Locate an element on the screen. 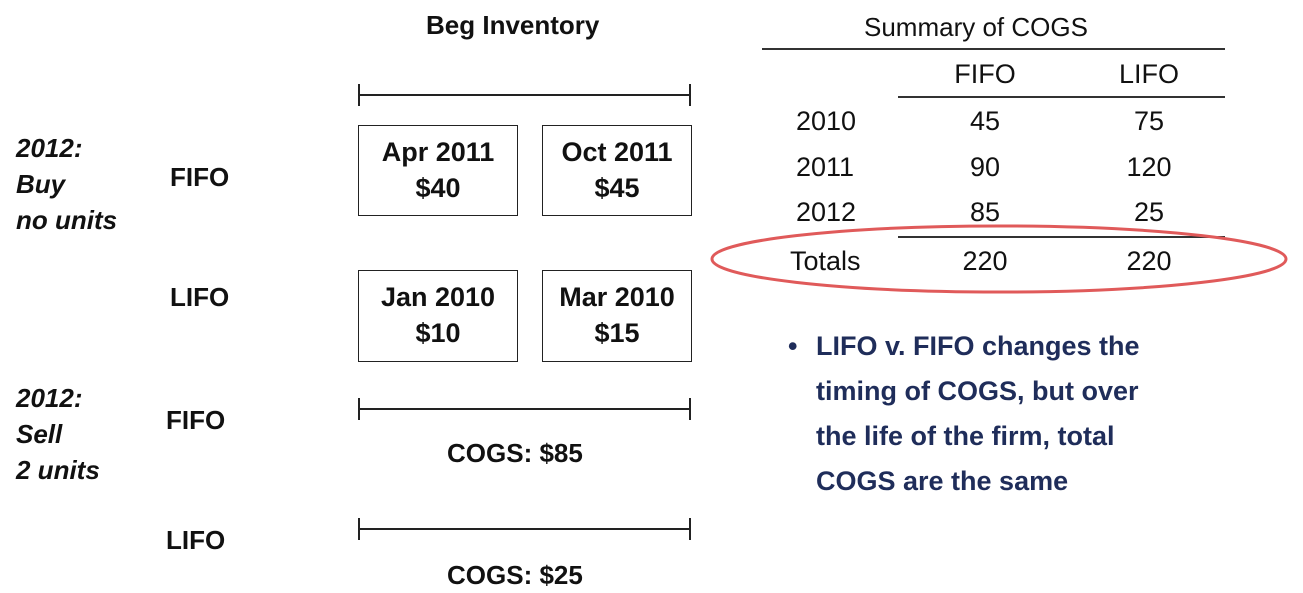 Image resolution: width=1303 pixels, height=593 pixels. scenario-sell-label: 2012: Sell 2 units is located at coordinates (58, 434).